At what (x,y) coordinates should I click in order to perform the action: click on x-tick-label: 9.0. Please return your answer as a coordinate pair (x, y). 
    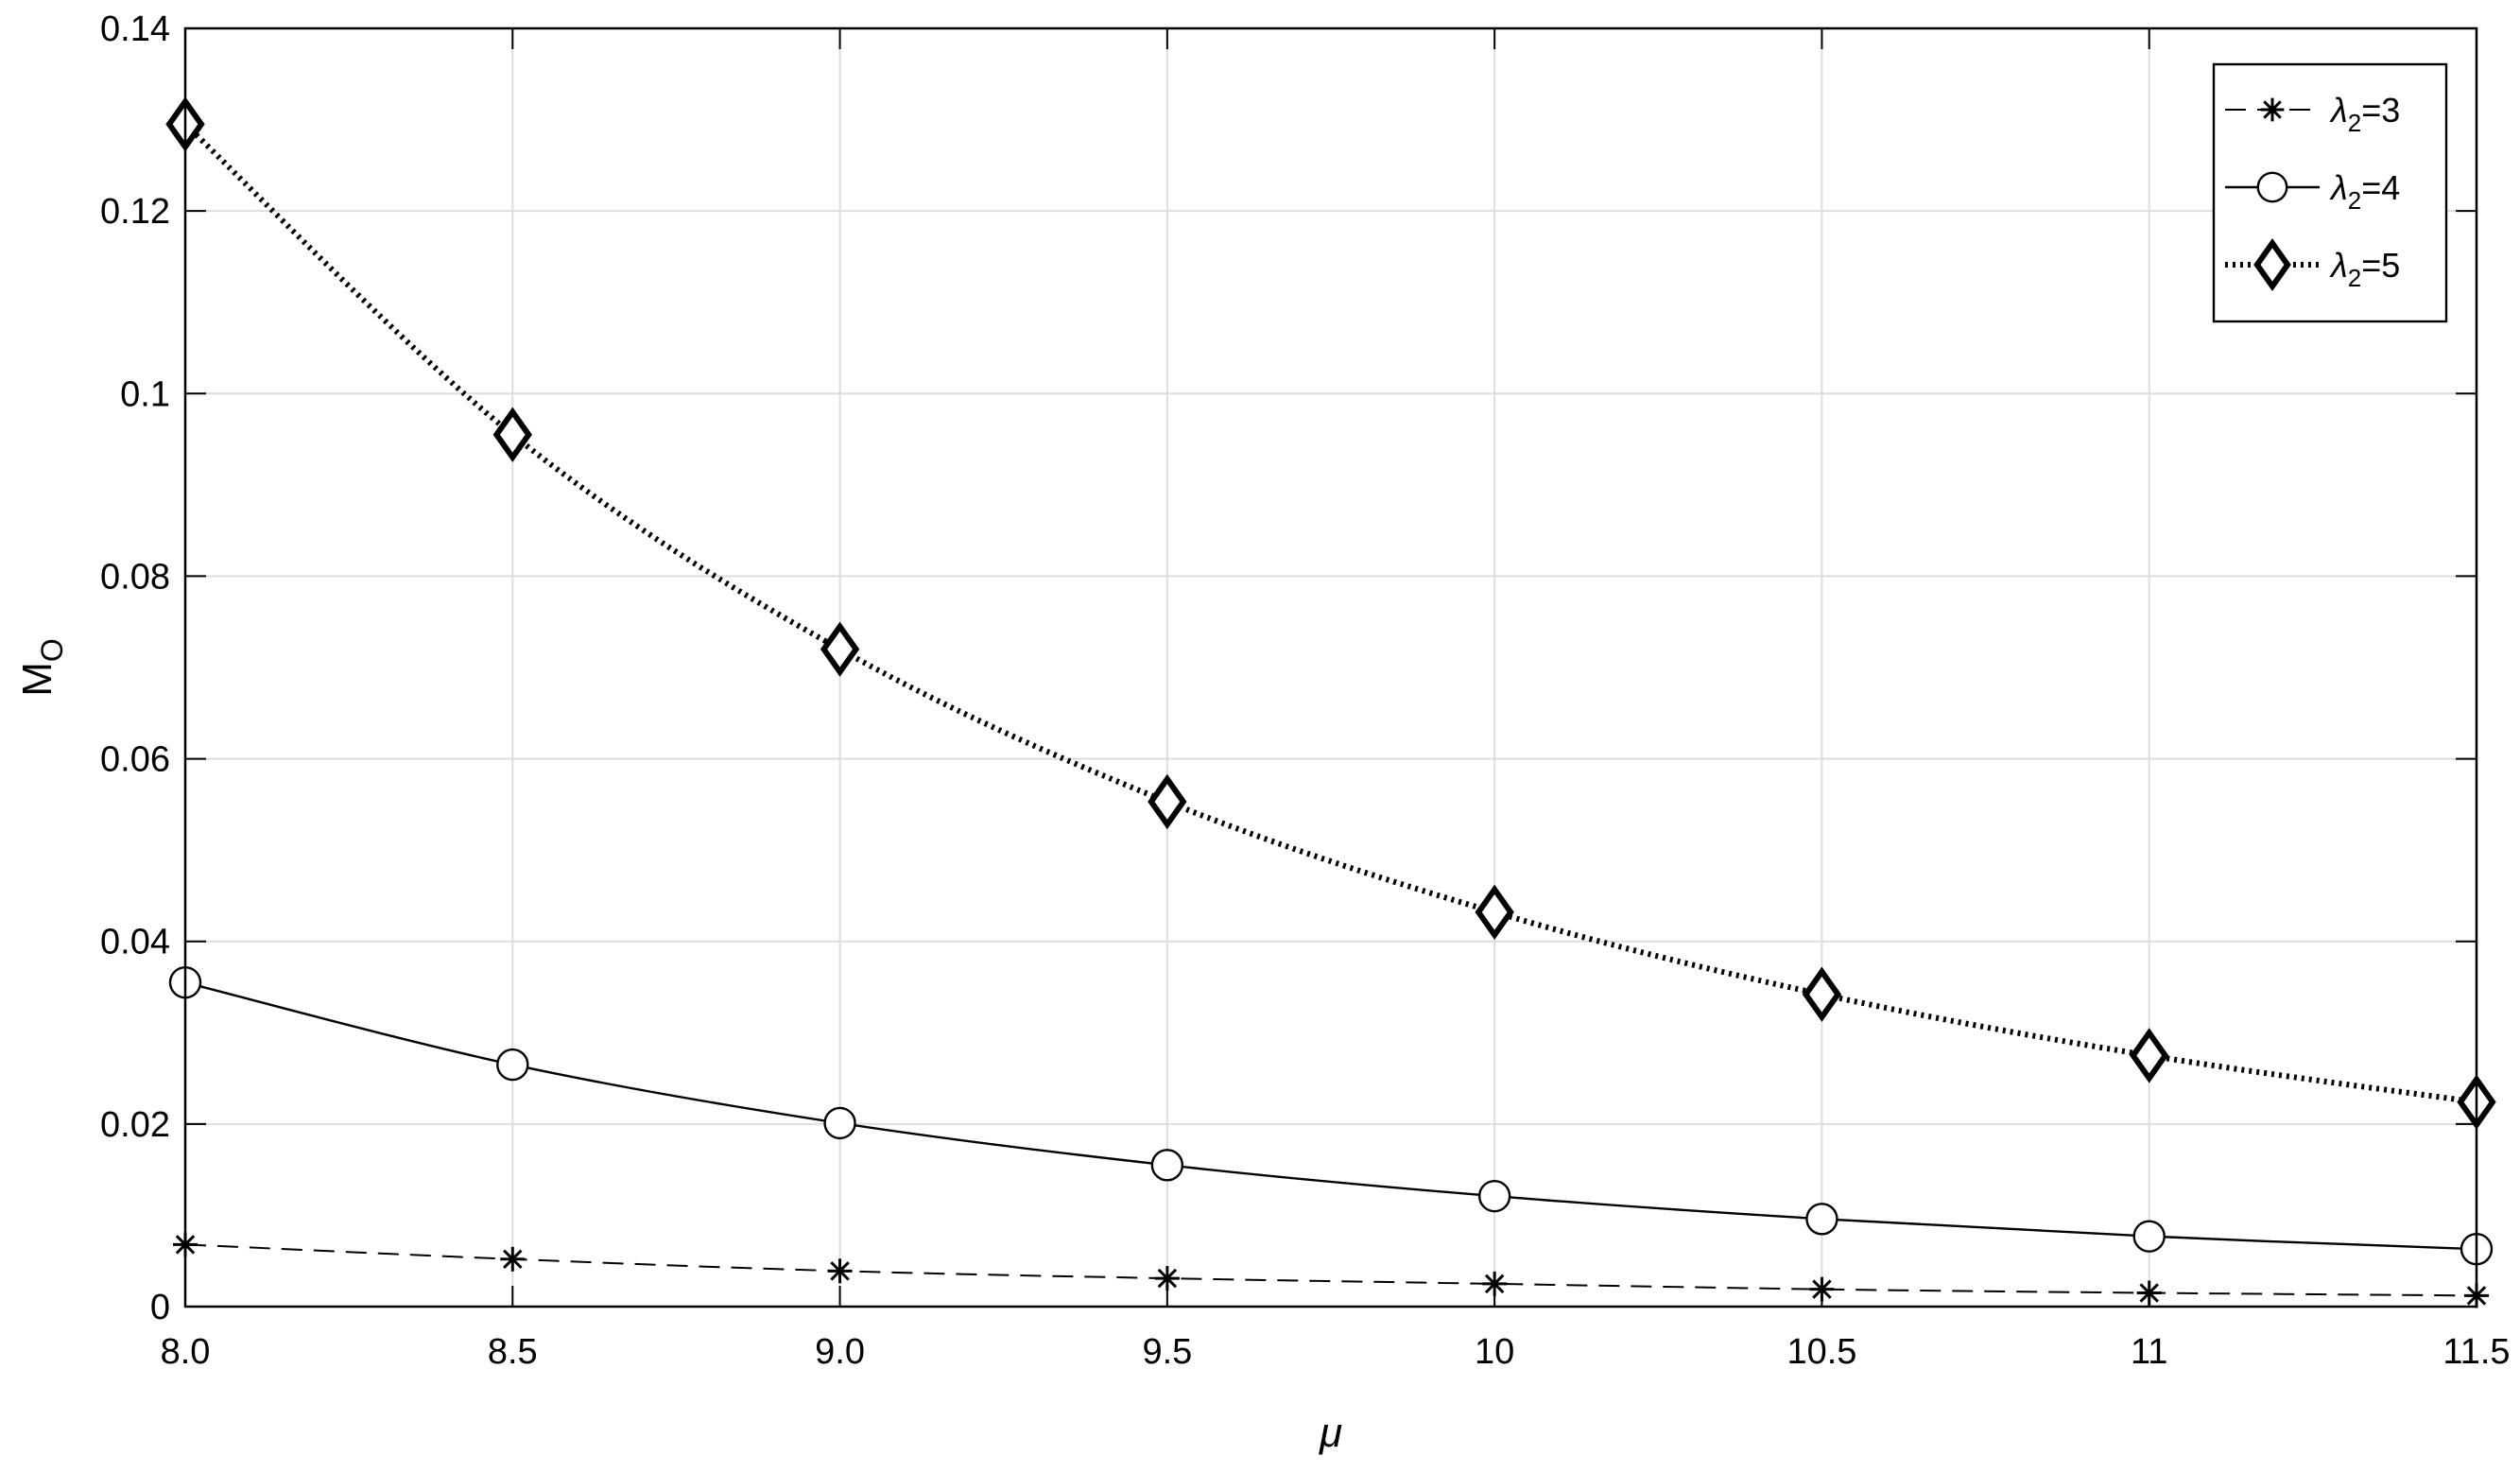
    Looking at the image, I should click on (840, 1352).